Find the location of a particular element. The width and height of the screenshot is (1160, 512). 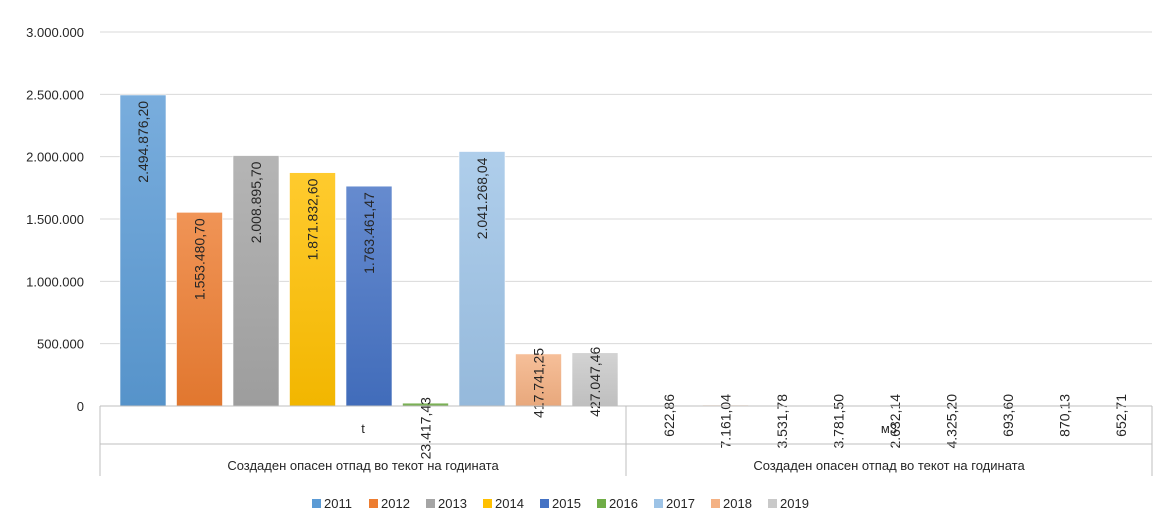

y-tick-label: 0 is located at coordinates (80, 406).